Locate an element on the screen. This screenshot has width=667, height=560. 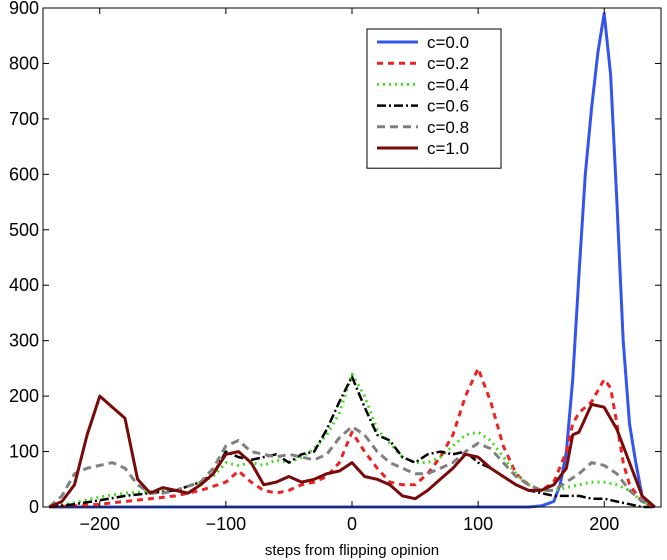
legend: c=0.0 c=0.2 c=0.4 c=0.6 c=0.8 c=1.0 is located at coordinates (434, 98).